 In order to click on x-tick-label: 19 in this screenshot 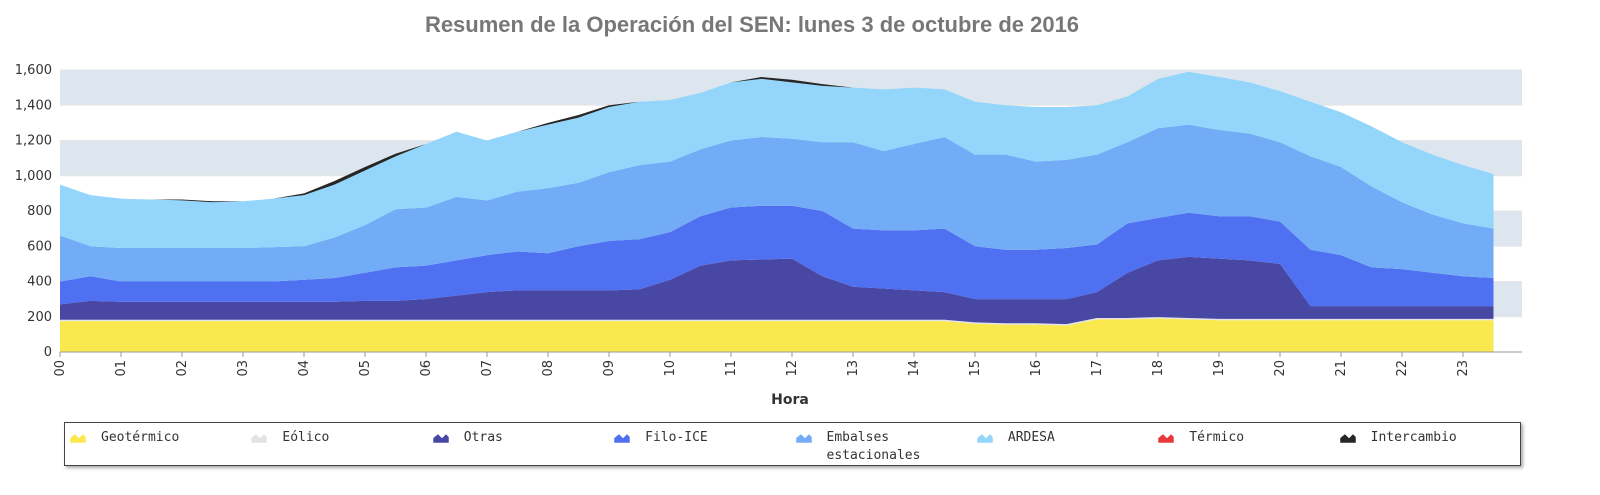, I will do `click(1219, 368)`.